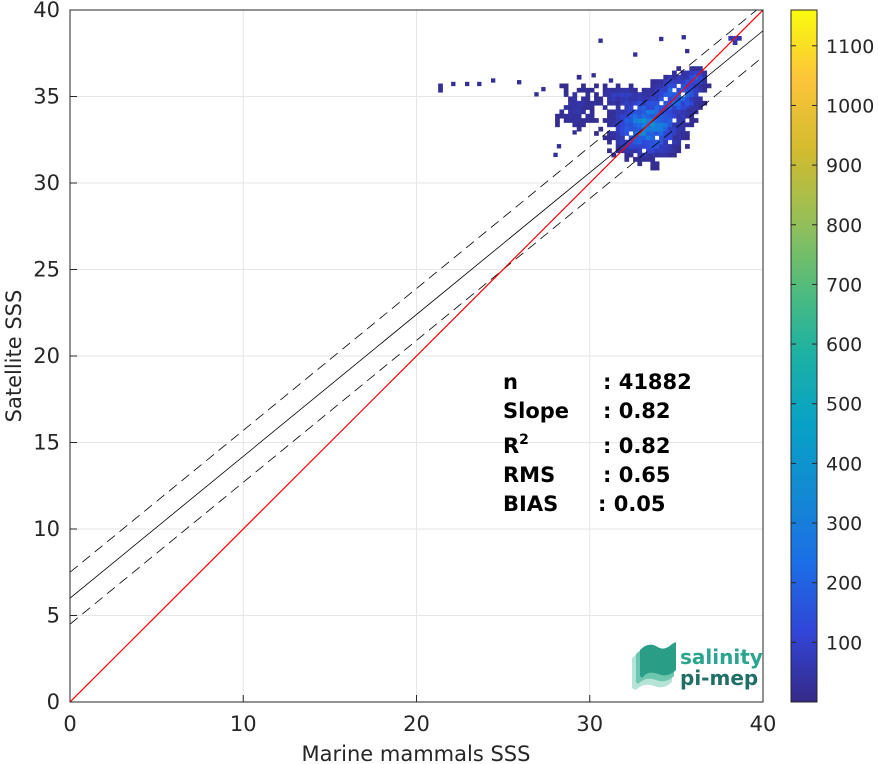 This screenshot has height=764, width=879. I want to click on stat-label: BIAS, so click(530, 504).